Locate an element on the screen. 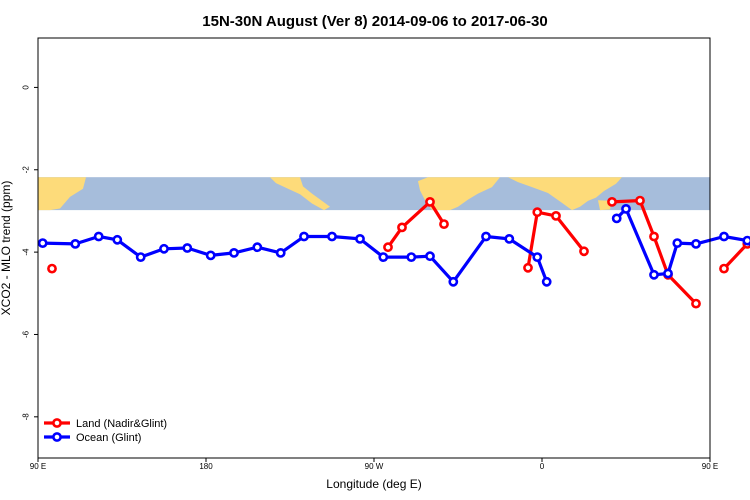 Image resolution: width=750 pixels, height=500 pixels. legend: Land (Nadir&Glint) Ocean (Glint) is located at coordinates (105, 431).